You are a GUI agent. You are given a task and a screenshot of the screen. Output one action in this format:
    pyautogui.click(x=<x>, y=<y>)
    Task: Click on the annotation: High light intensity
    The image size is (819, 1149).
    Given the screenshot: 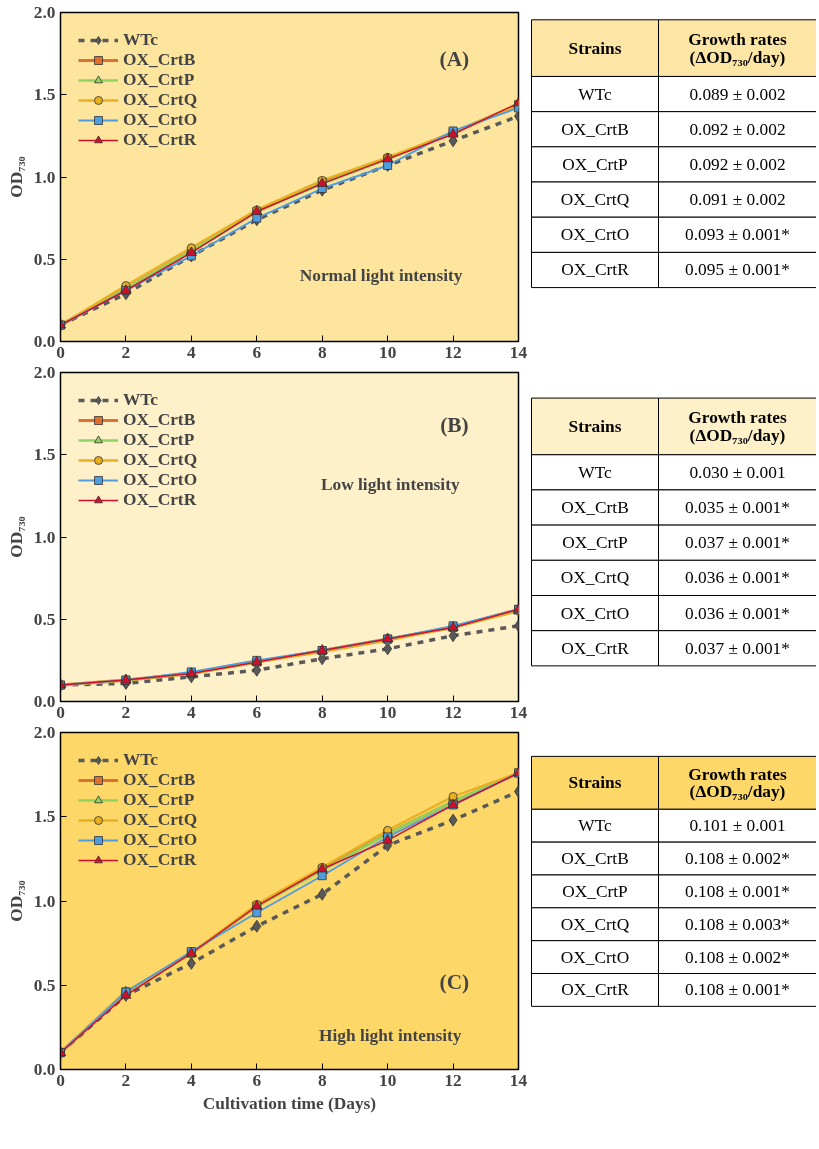 What is the action you would take?
    pyautogui.click(x=390, y=1036)
    